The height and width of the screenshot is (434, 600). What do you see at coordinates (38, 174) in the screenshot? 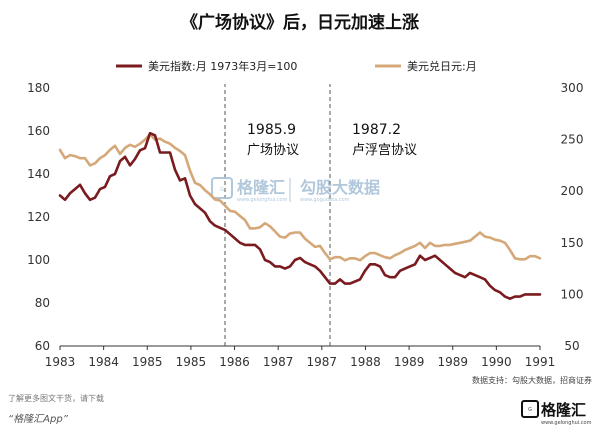
I see `y-left-tick-label: 140` at bounding box center [38, 174].